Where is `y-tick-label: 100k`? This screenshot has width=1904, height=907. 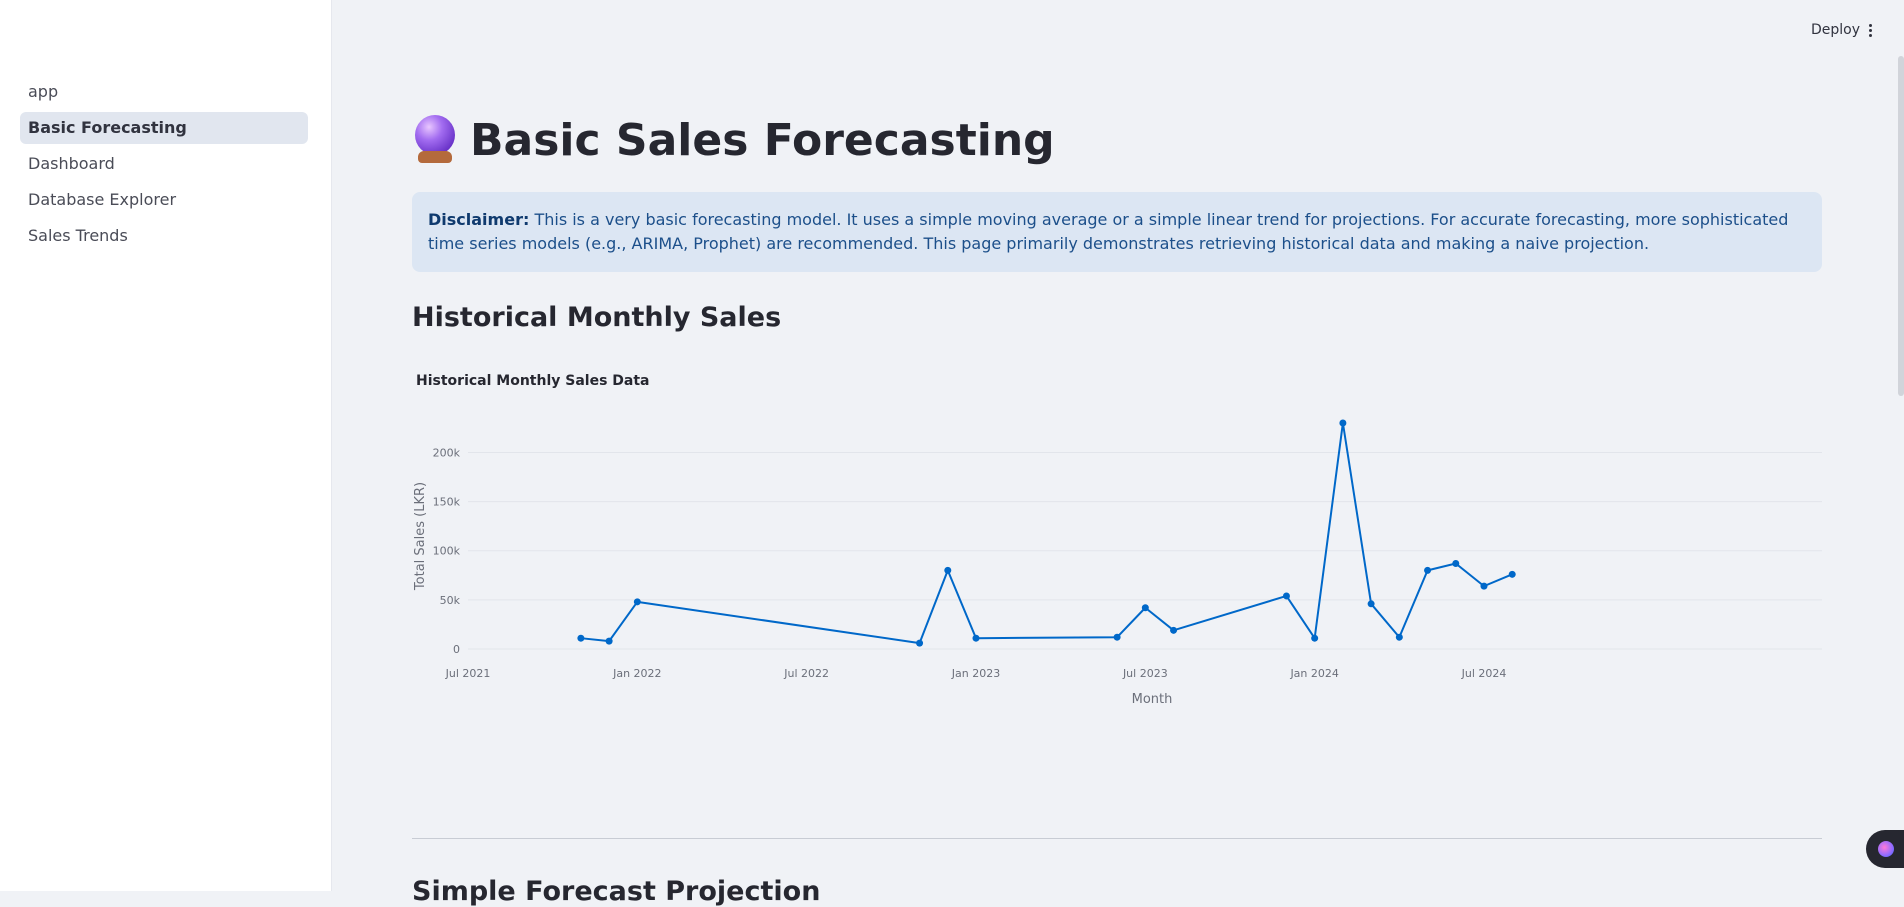
y-tick-label: 100k is located at coordinates (447, 551).